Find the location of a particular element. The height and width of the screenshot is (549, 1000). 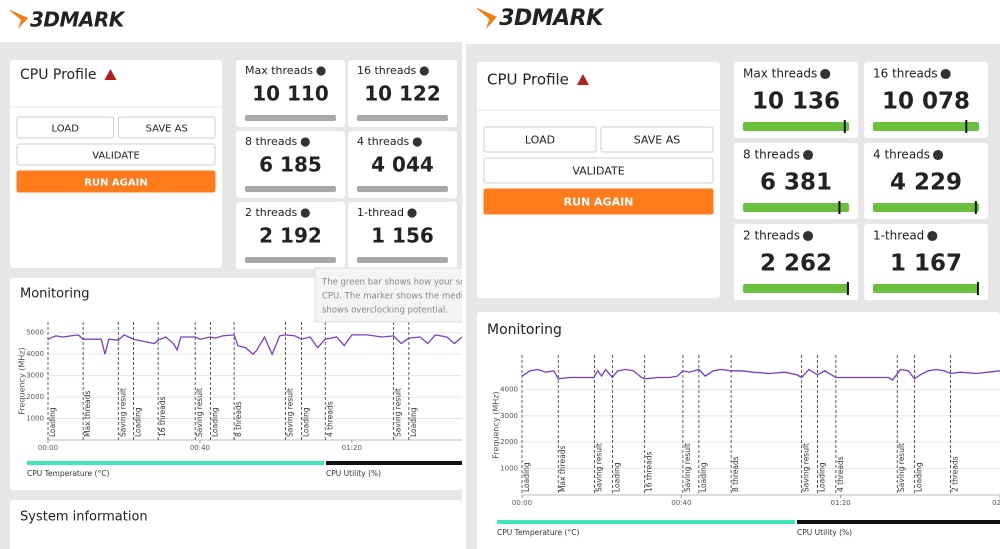

y-tick-label: 5000 is located at coordinates (35, 333).